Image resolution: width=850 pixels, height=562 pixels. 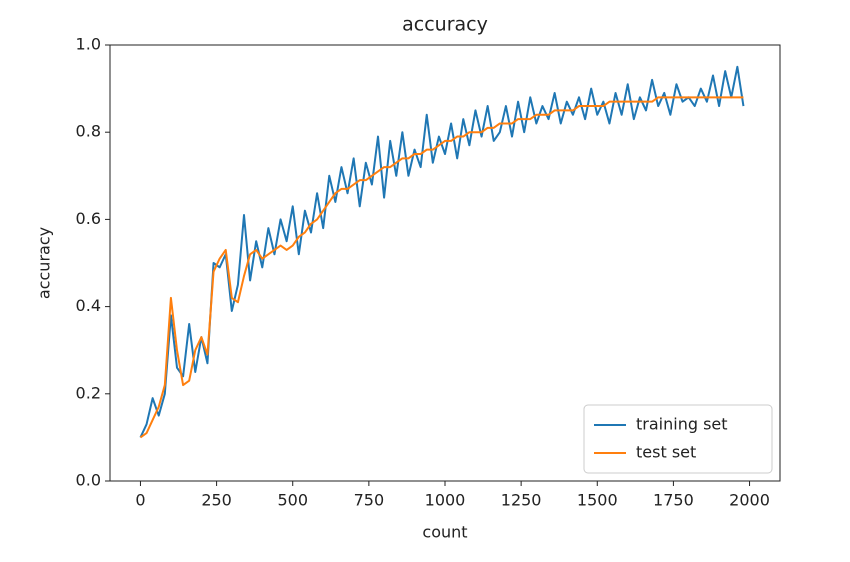 I want to click on x-tick-label: 750, so click(x=369, y=500).